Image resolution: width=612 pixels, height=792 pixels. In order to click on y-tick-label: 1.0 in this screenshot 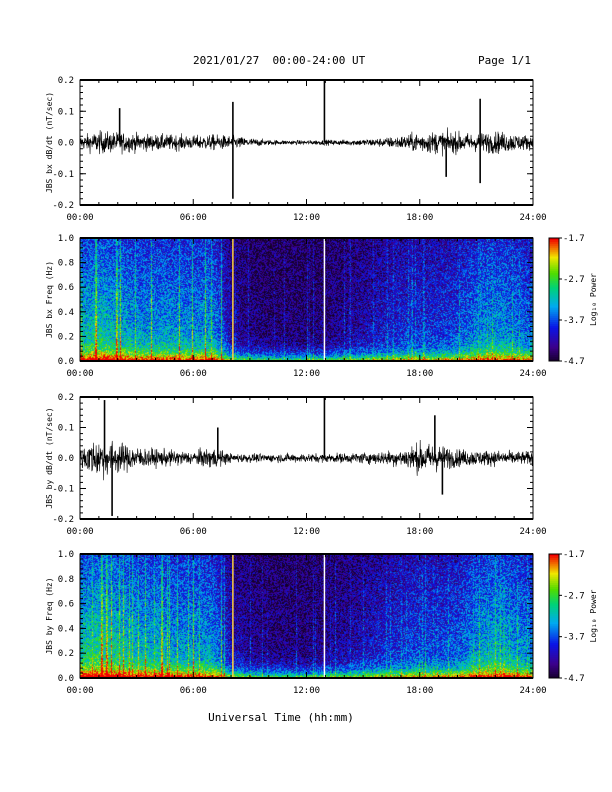, I will do `click(66, 239)`.